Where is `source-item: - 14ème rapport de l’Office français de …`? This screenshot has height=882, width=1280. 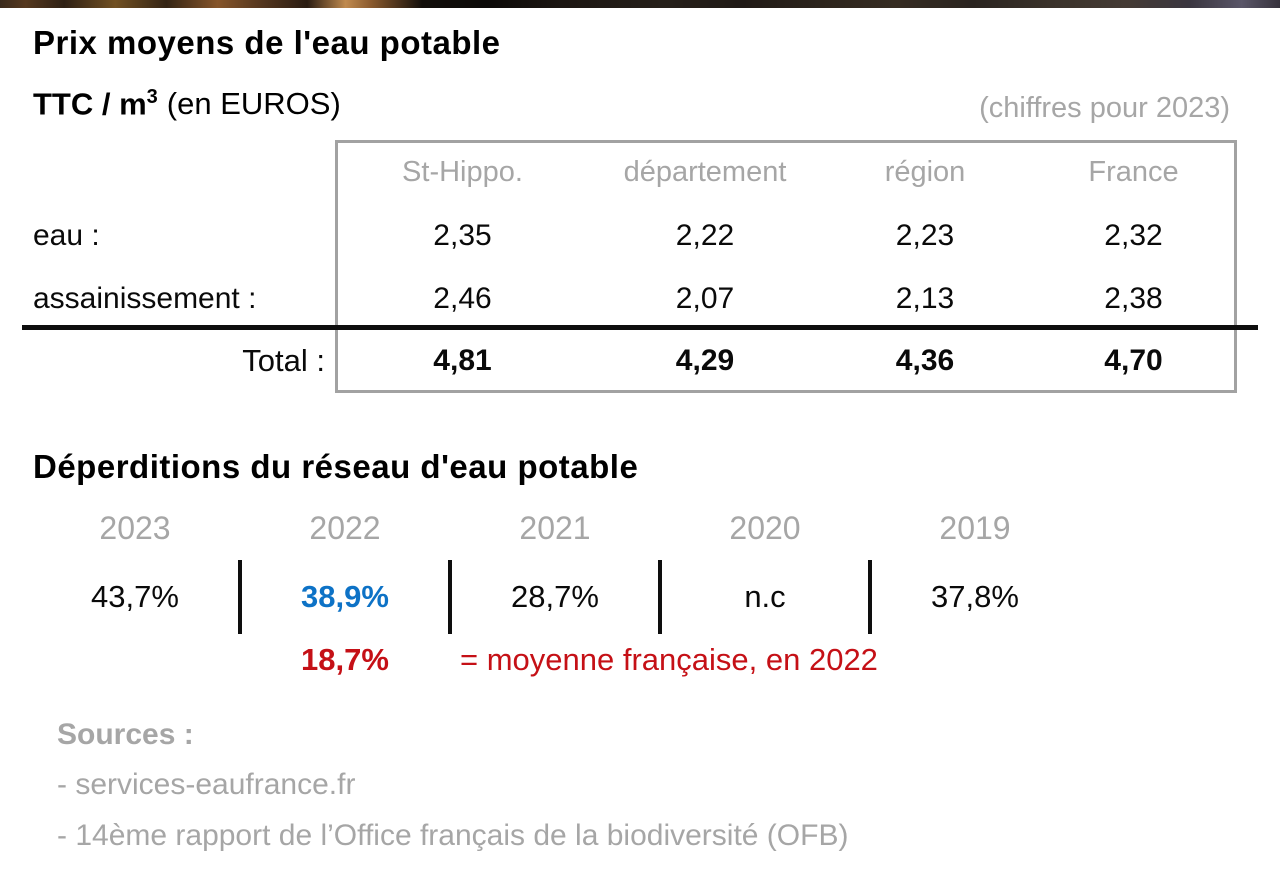
source-item: - 14ème rapport de l’Office français de … is located at coordinates (453, 835).